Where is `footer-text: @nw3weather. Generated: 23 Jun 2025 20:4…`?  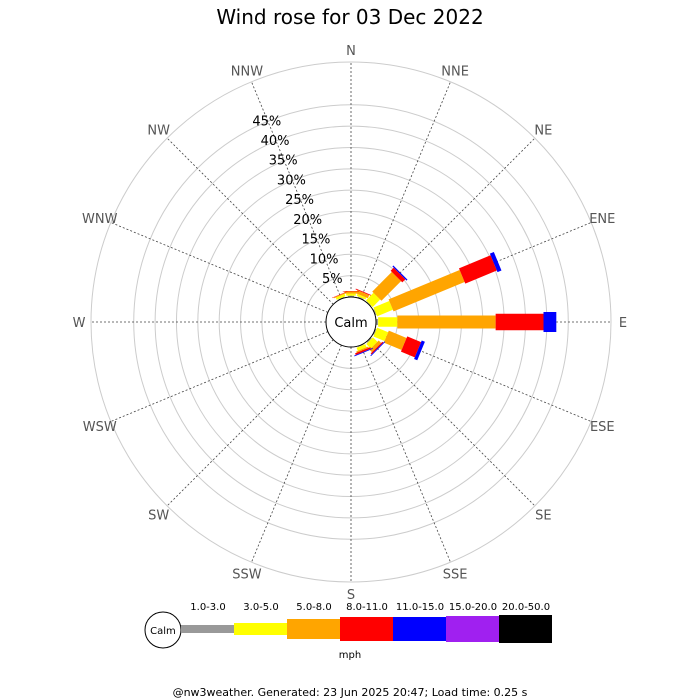
footer-text: @nw3weather. Generated: 23 Jun 2025 20:4… is located at coordinates (350, 692).